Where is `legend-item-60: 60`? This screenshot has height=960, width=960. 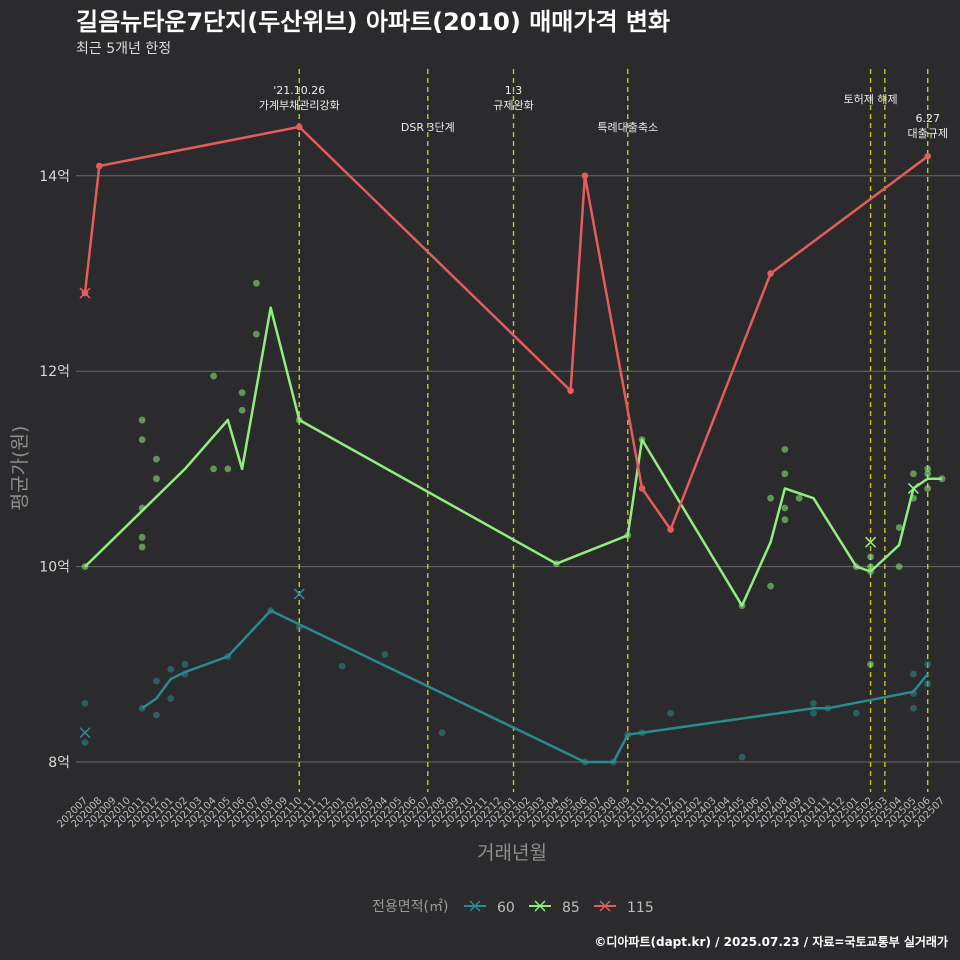
legend-item-60: 60 is located at coordinates (489, 908).